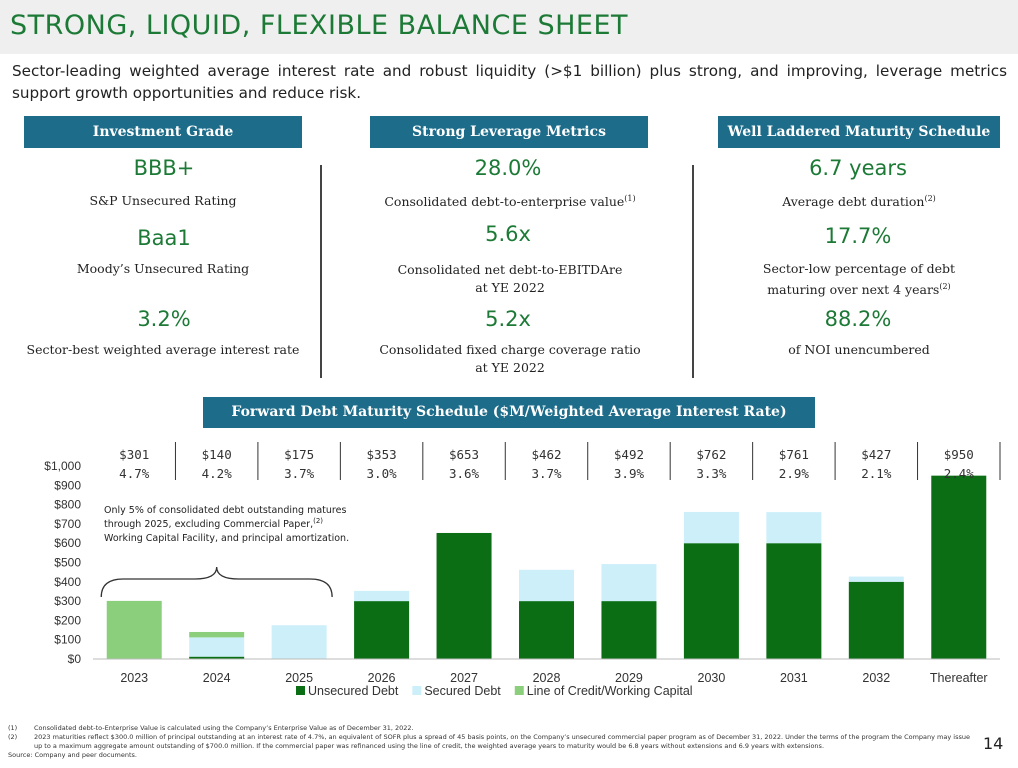 This screenshot has height=768, width=1018. What do you see at coordinates (217, 678) in the screenshot?
I see `x-tick-label: 2024` at bounding box center [217, 678].